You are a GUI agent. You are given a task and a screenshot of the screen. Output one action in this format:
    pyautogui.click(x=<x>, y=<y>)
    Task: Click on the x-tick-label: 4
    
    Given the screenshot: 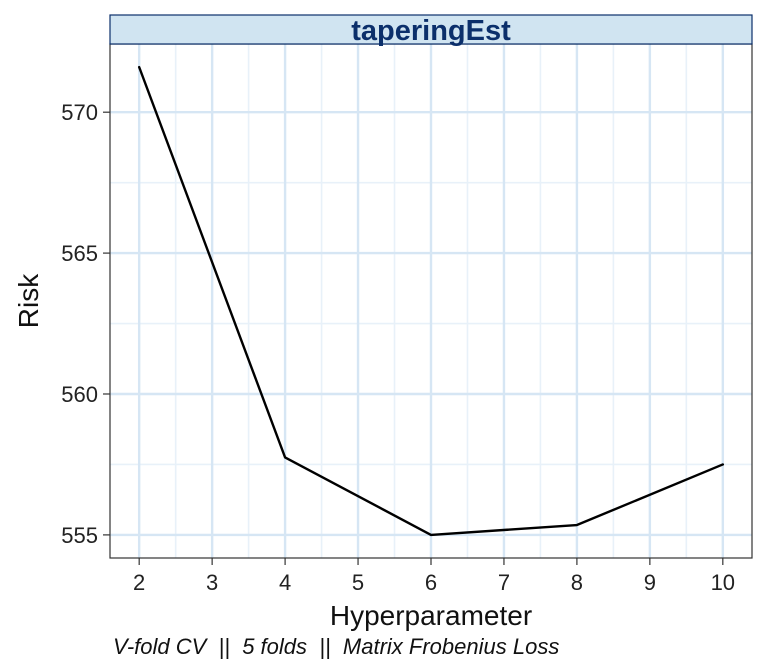 What is the action you would take?
    pyautogui.click(x=285, y=582)
    